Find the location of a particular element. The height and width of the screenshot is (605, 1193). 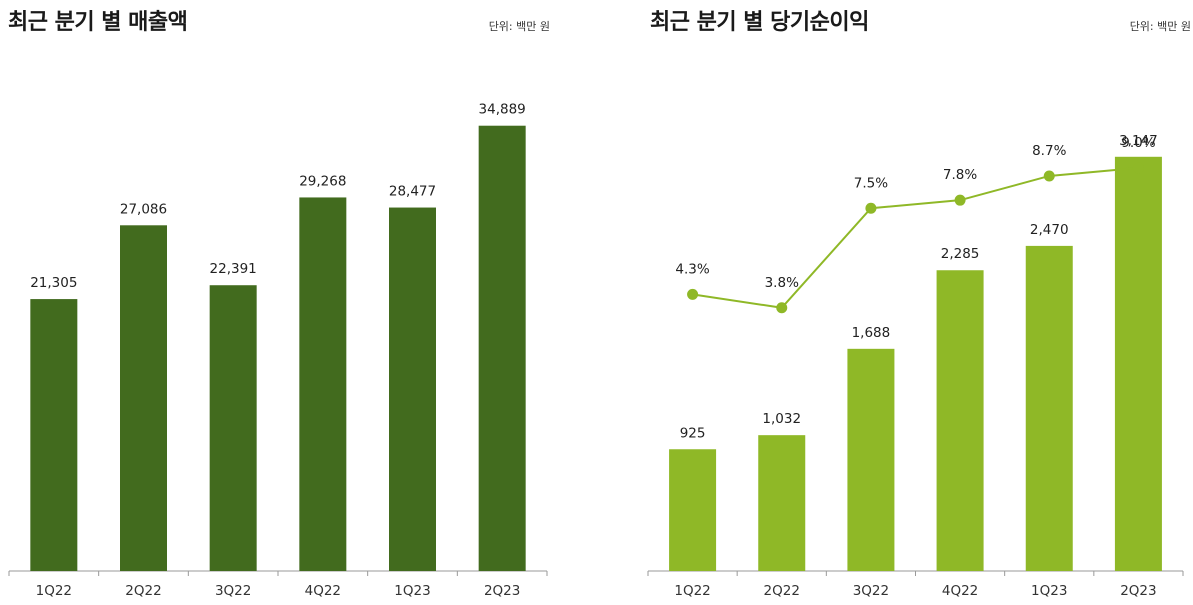

bar-value-label: 1,032 is located at coordinates (781, 419).